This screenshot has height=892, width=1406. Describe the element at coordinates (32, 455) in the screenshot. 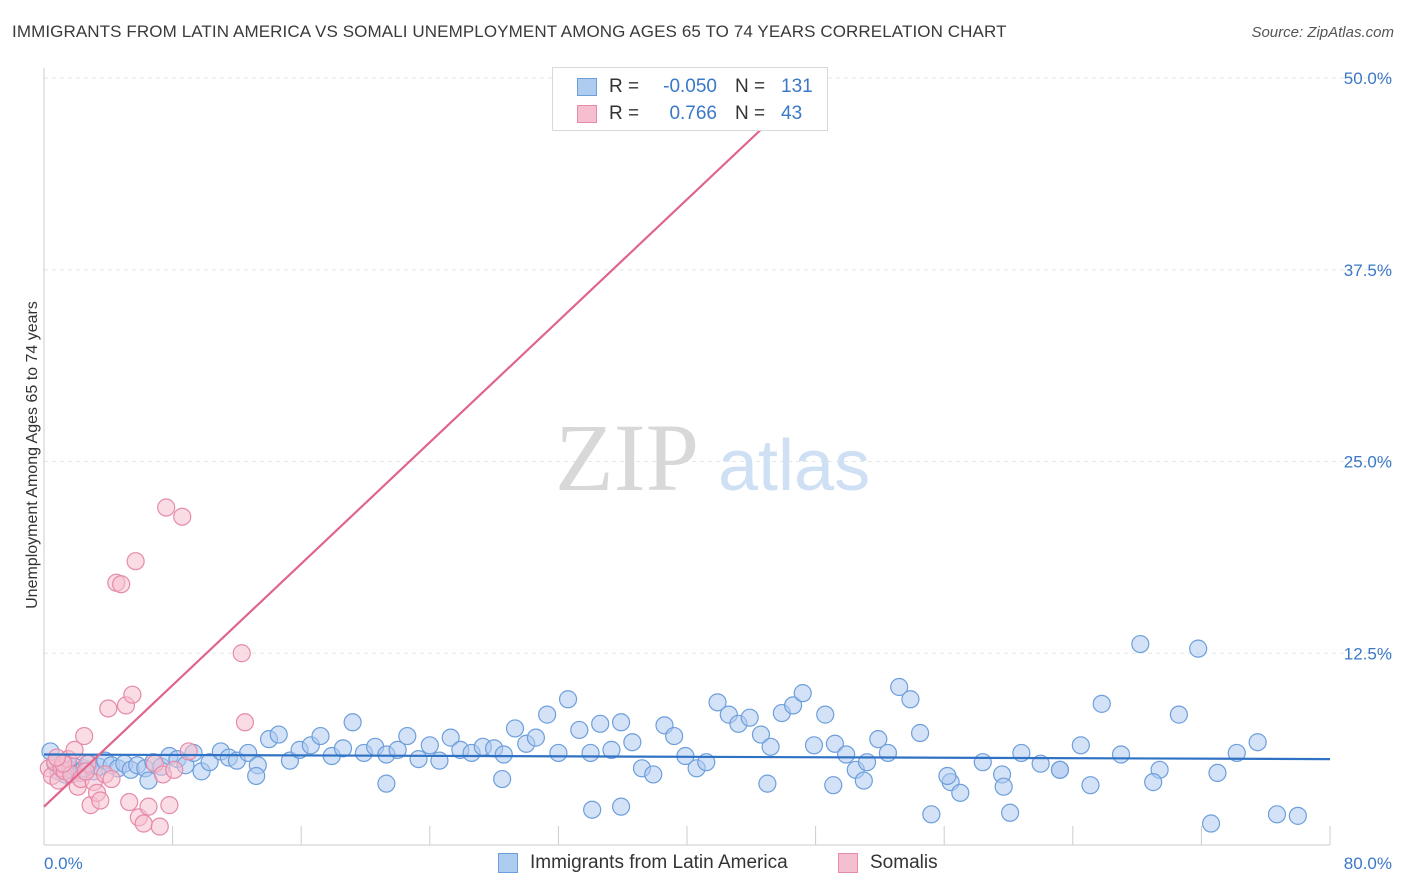

I see `y-axis-title: Unemployment Among Ages 65 to 74 years` at that location.